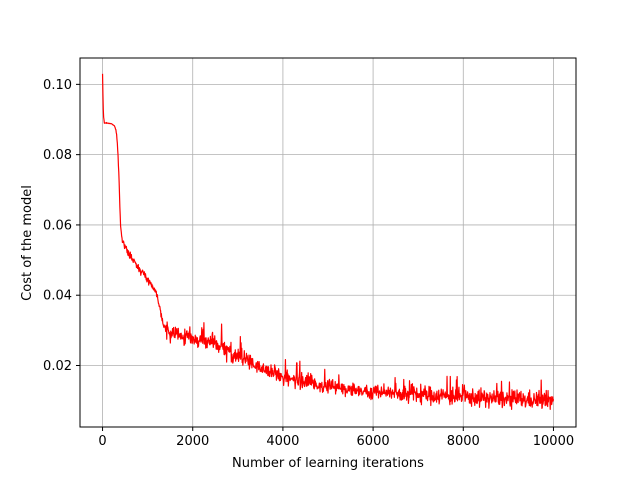 The image size is (640, 480). I want to click on y-tick-label: 0.02, so click(57, 366).